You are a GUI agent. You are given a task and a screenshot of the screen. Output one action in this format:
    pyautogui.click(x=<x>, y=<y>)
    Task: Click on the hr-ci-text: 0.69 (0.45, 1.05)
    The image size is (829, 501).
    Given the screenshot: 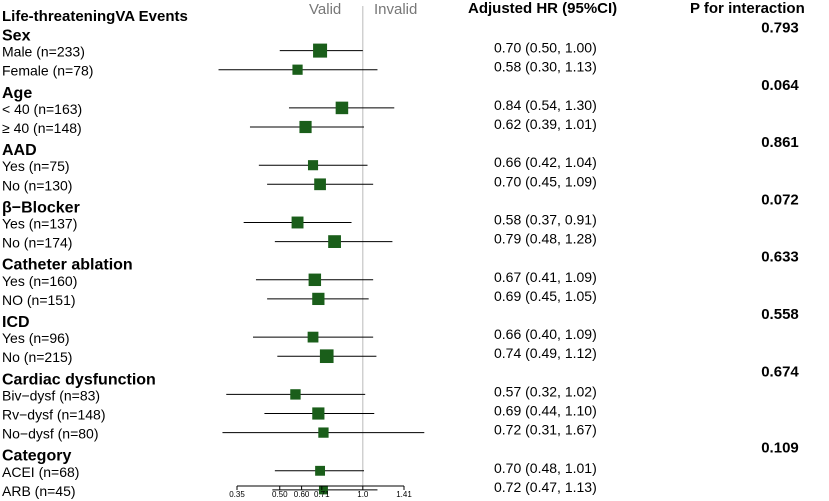 What is the action you would take?
    pyautogui.click(x=545, y=296)
    